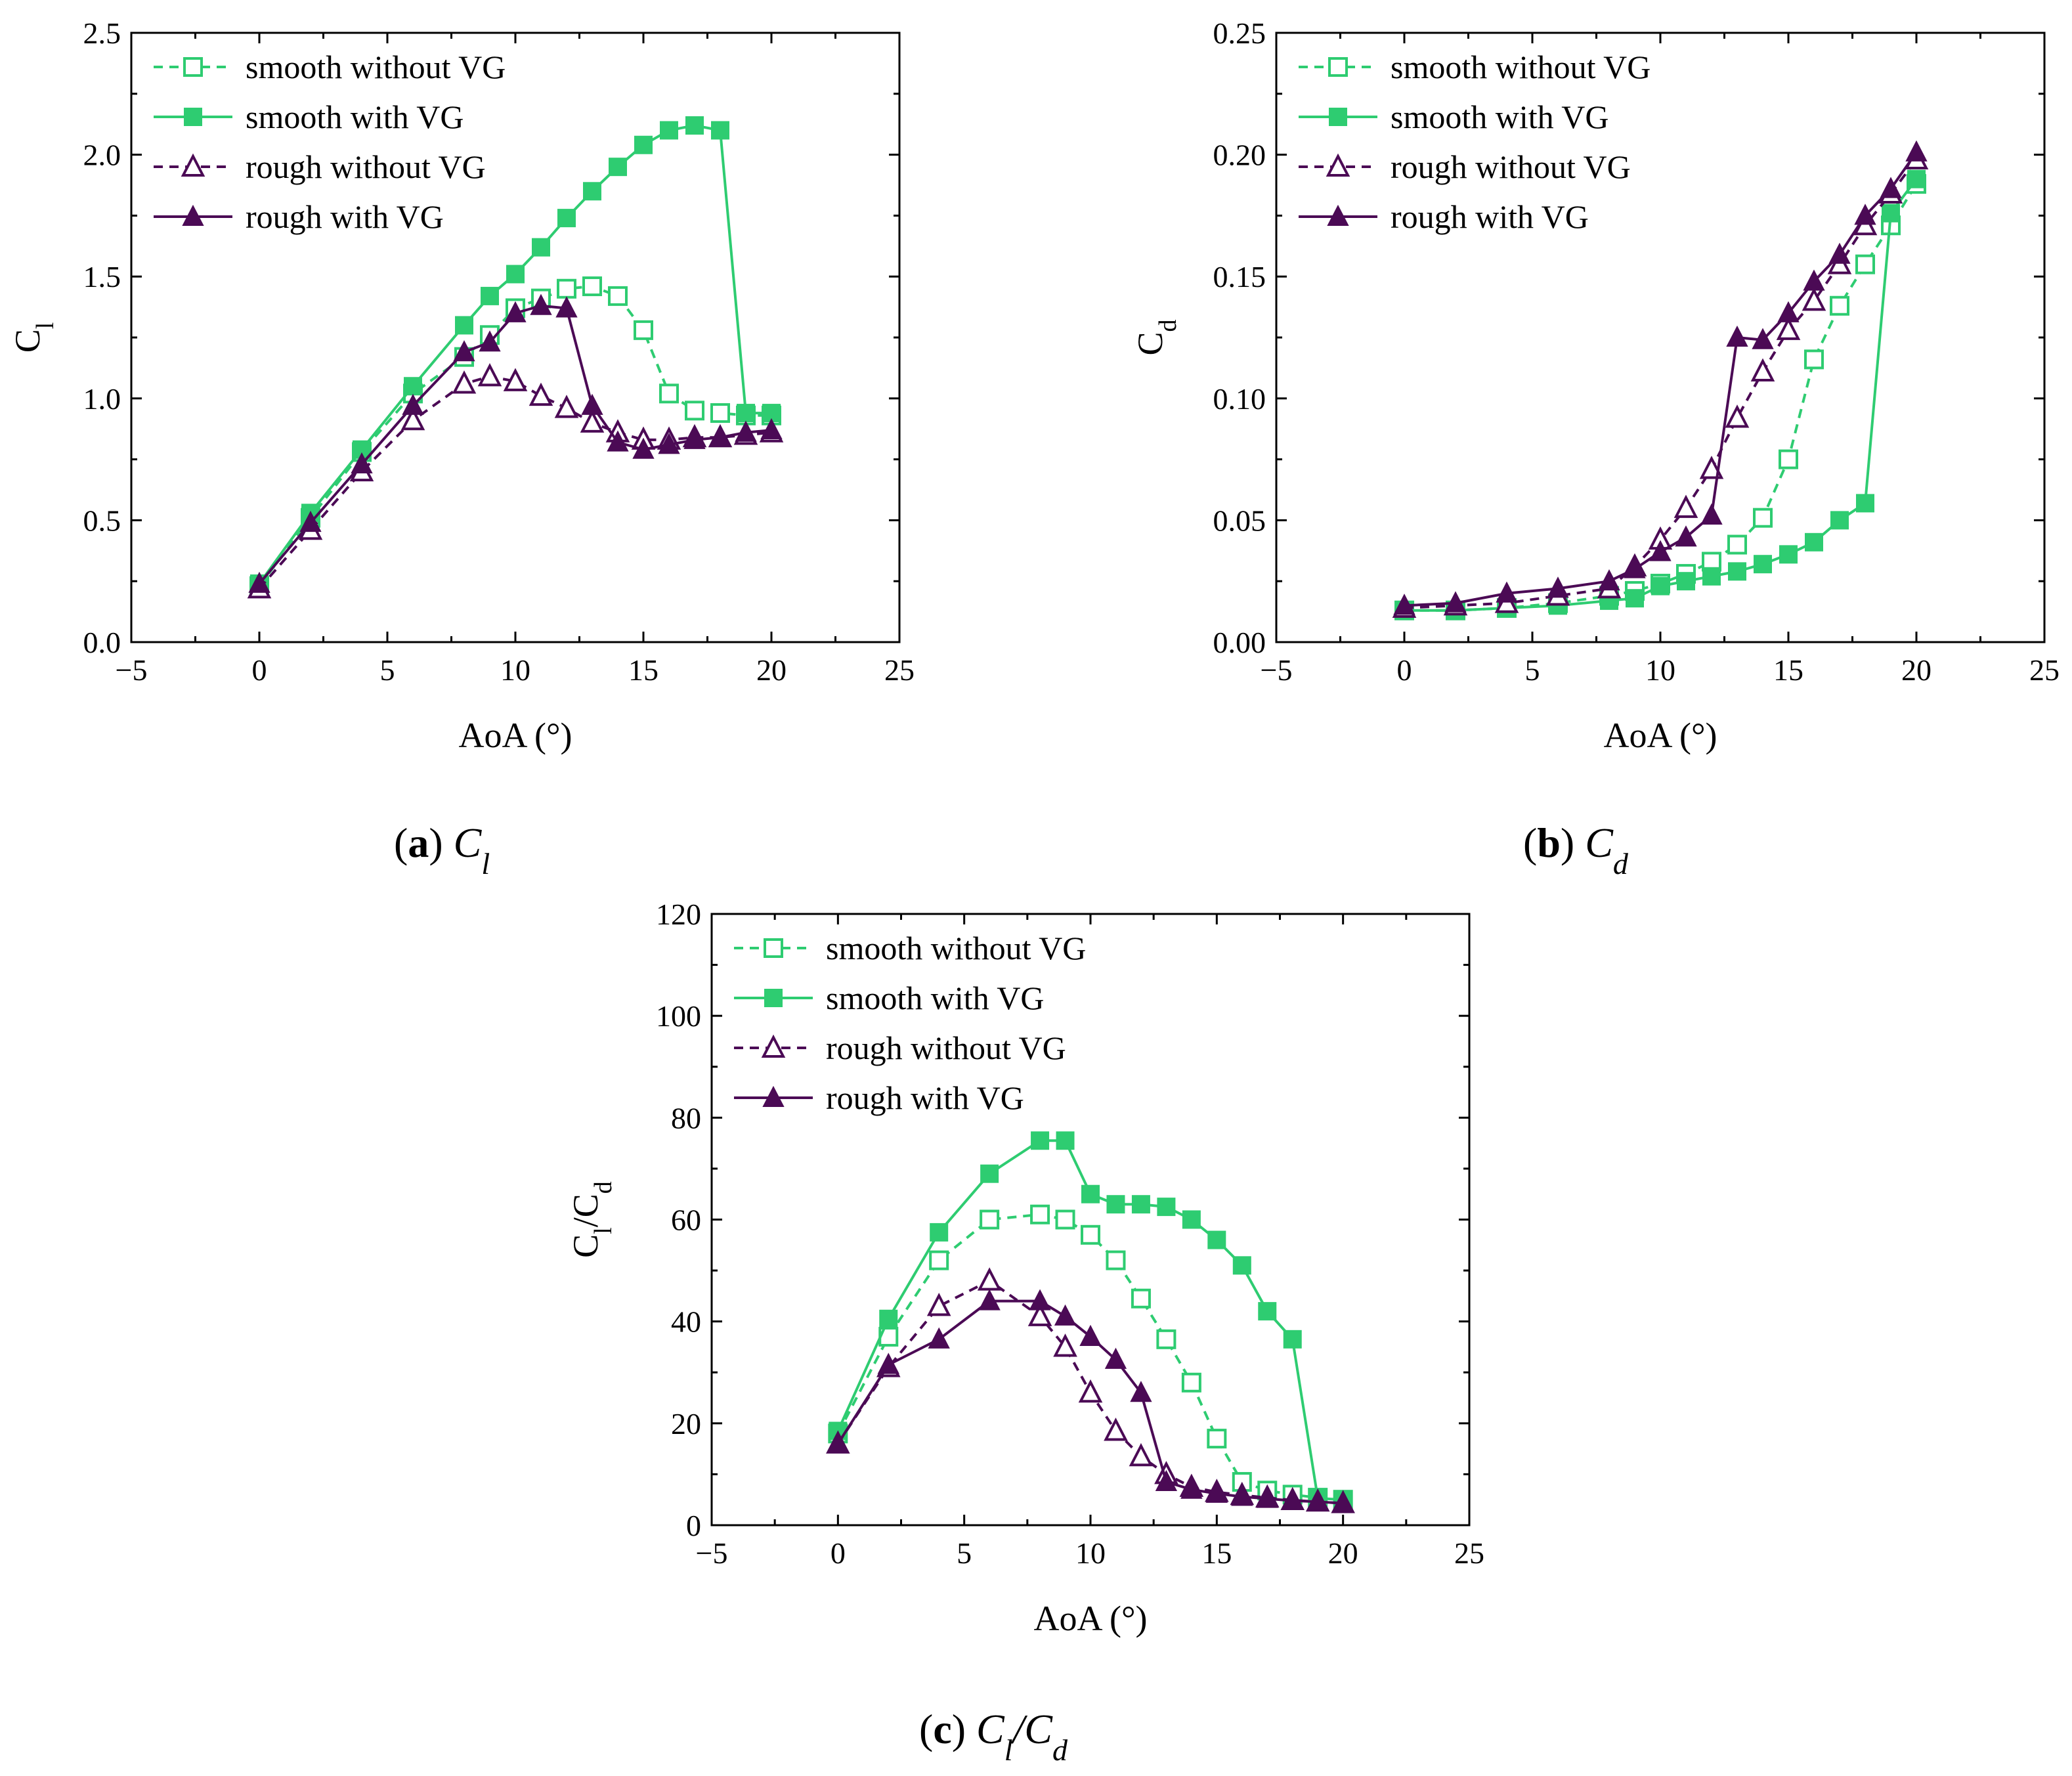 The image size is (2072, 1776). Describe the element at coordinates (603, 1187) in the screenshot. I see `y-label-sub2: d` at that location.